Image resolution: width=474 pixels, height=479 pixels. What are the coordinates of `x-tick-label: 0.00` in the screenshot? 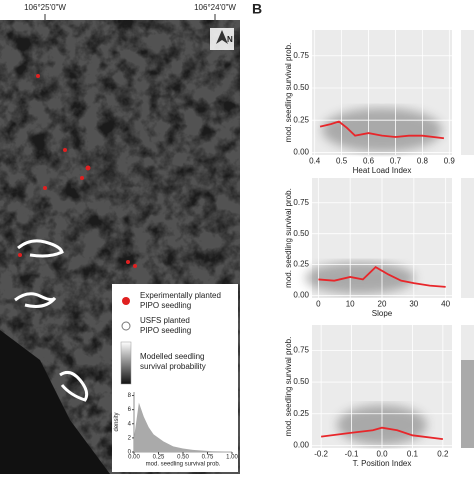 It's located at (134, 457).